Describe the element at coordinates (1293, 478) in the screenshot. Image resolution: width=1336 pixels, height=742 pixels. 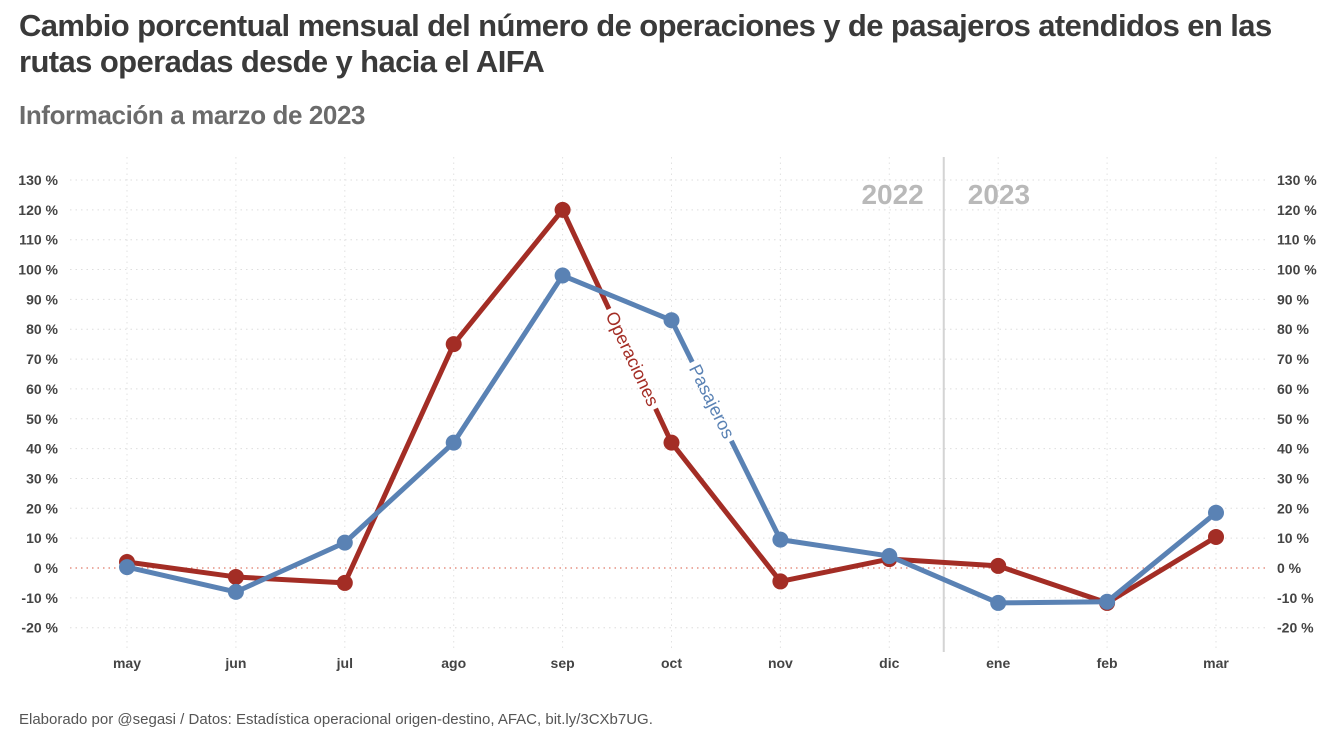
I see `y-tick-label-right: 30 %` at that location.